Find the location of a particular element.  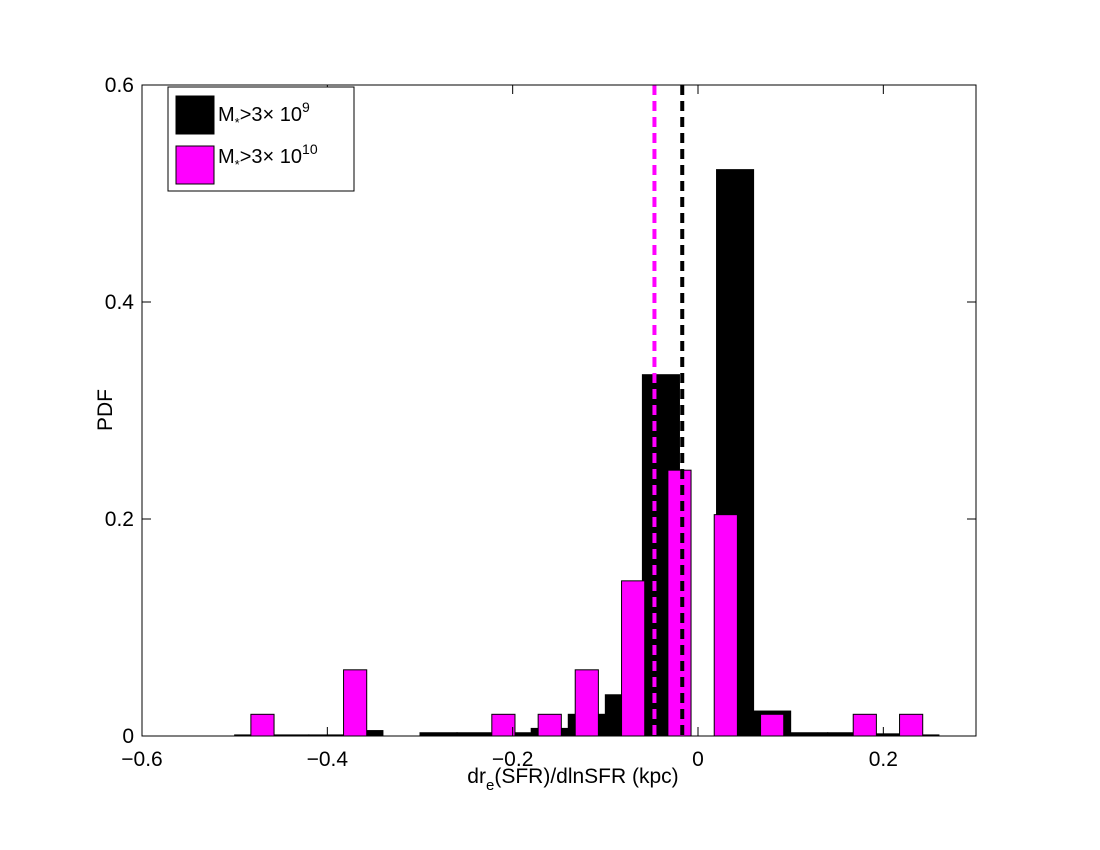

y-axis-title: PDF is located at coordinates (105, 410).